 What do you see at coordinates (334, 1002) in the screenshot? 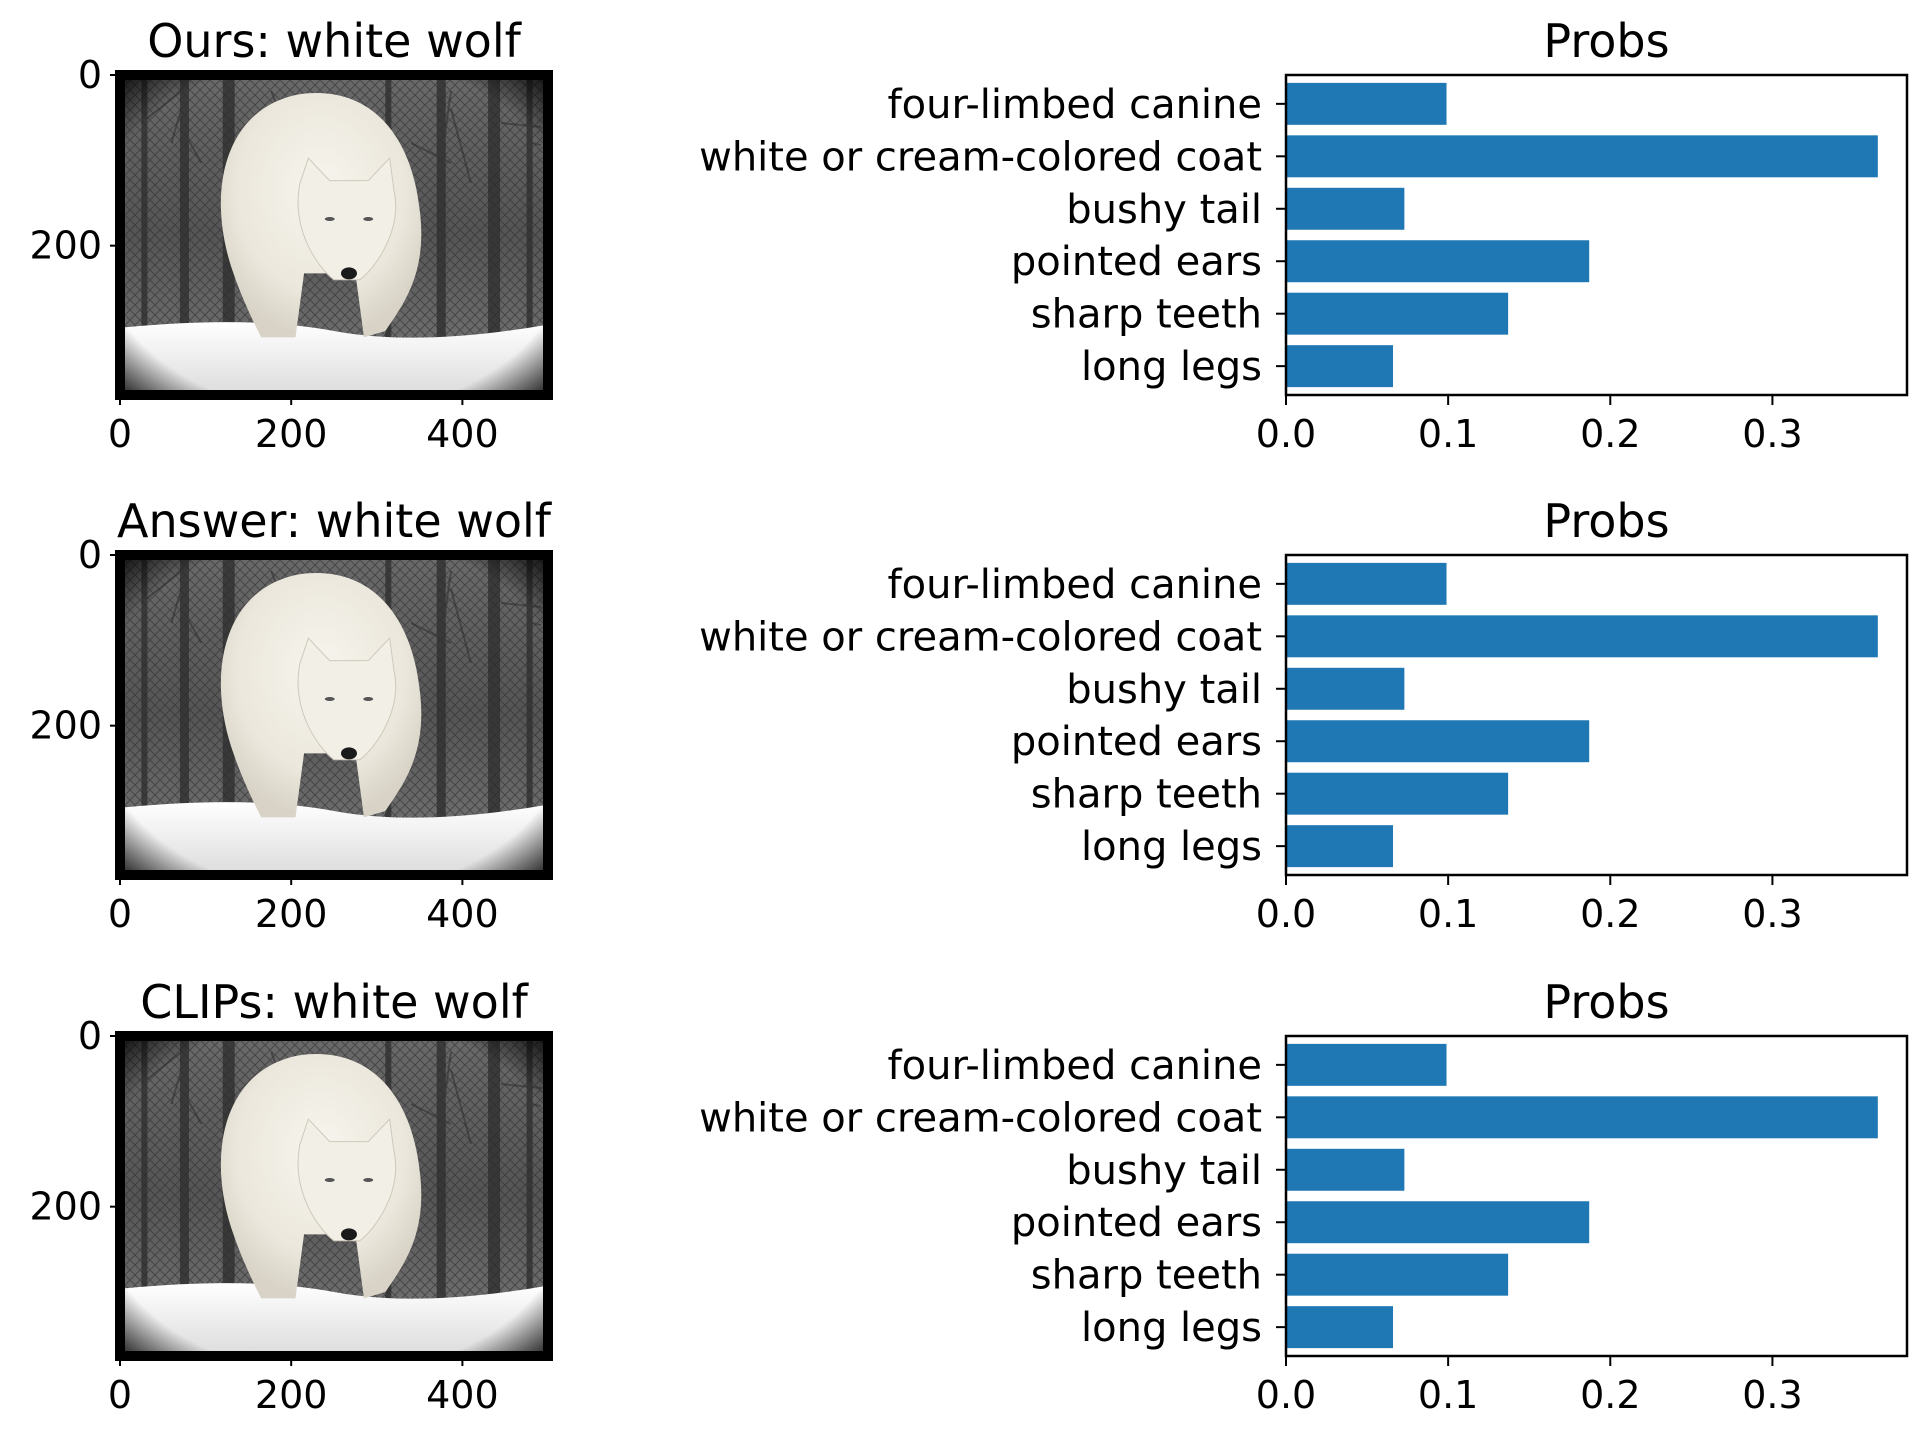
I see `image-panel-title: CLIPs: white wolf` at bounding box center [334, 1002].